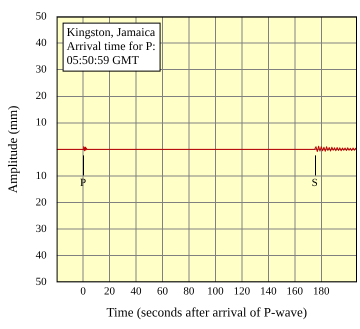  I want to click on x-tick-label: 0, so click(83, 292).